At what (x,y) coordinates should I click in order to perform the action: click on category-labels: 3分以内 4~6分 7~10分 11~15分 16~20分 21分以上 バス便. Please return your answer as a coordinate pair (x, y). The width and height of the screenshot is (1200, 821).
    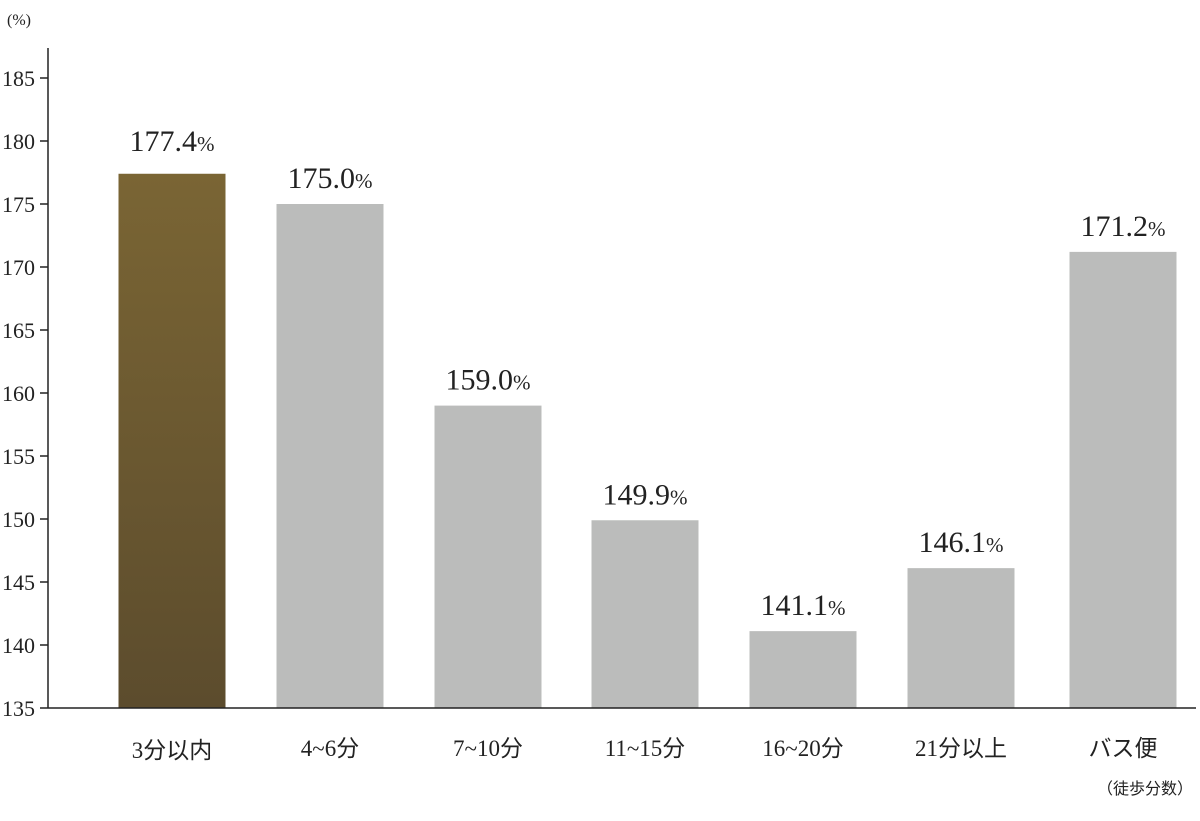
    Looking at the image, I should click on (645, 749).